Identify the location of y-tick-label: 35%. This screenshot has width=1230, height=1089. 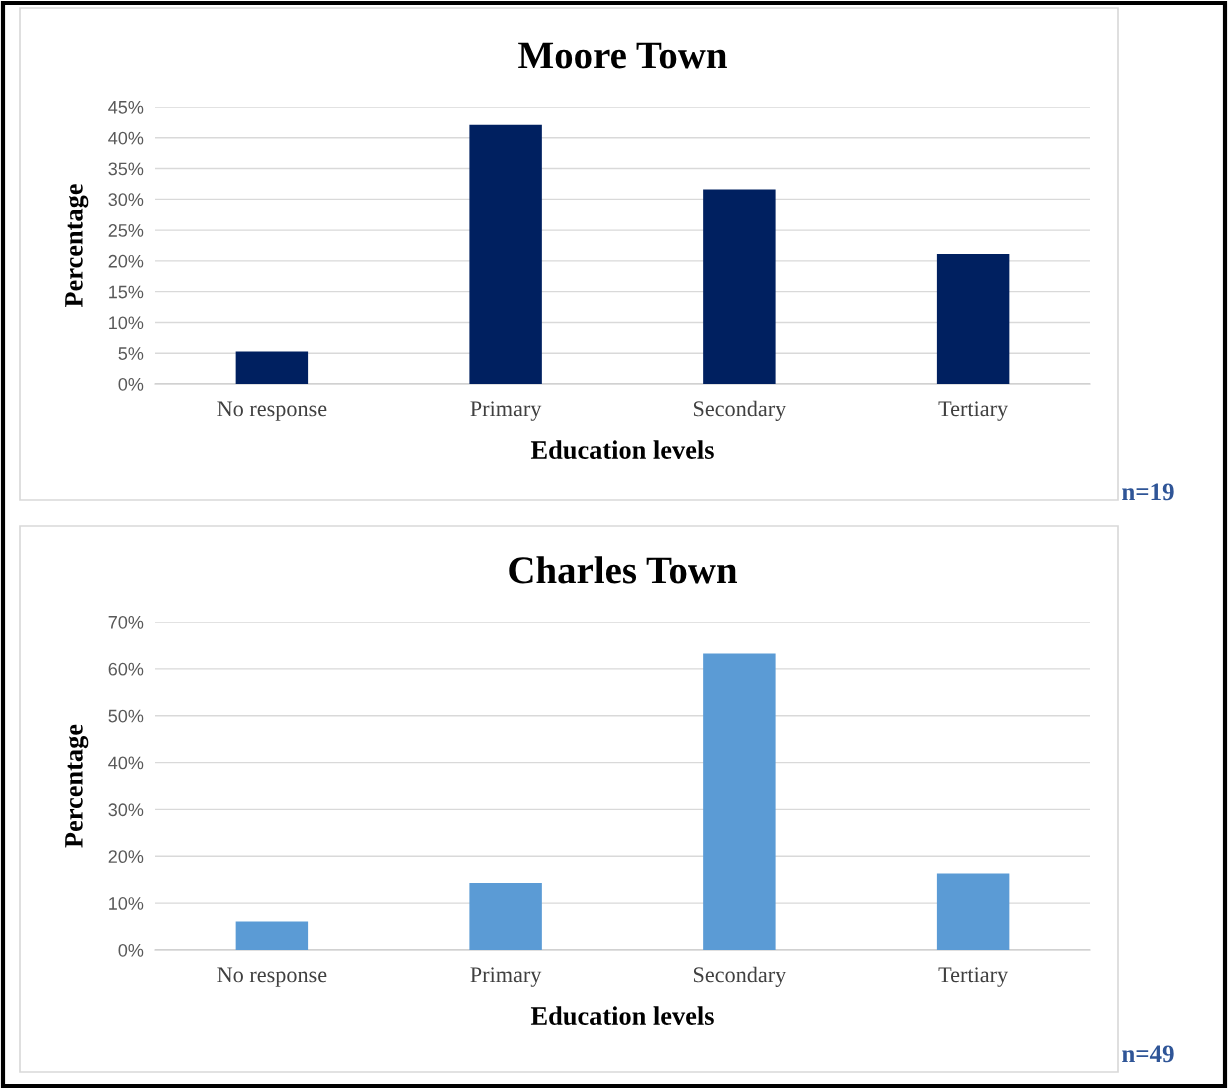
(126, 169).